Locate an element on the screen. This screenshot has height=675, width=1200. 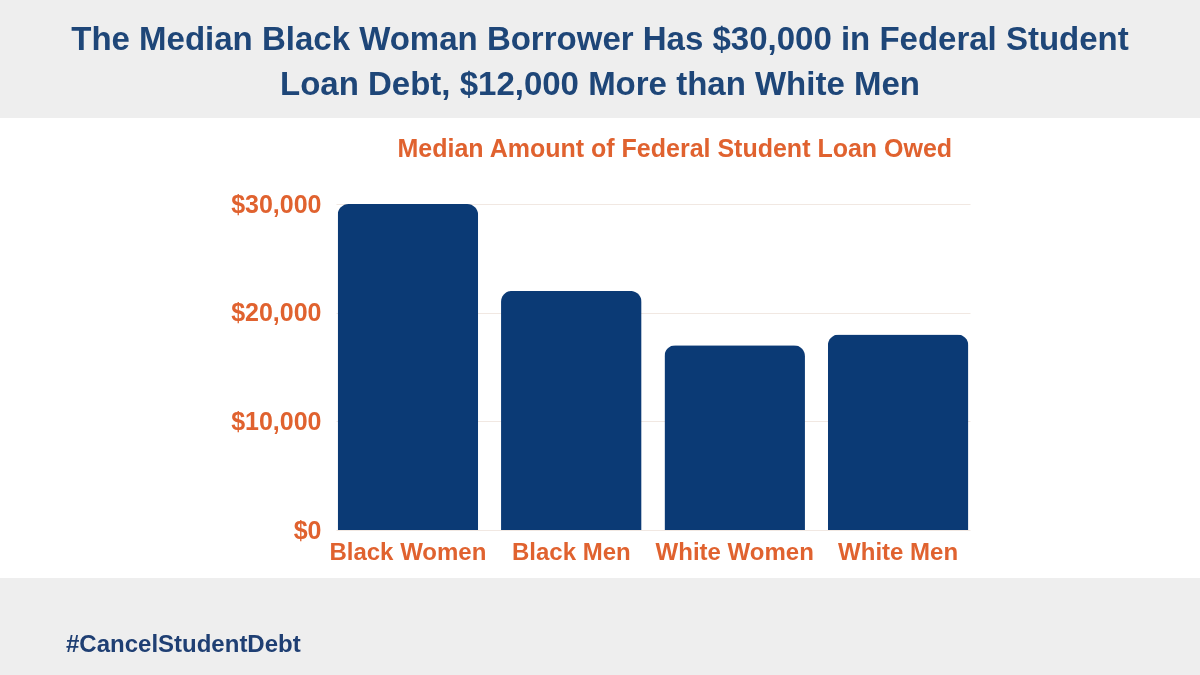
y-tick-label: $10,000 is located at coordinates (276, 420).